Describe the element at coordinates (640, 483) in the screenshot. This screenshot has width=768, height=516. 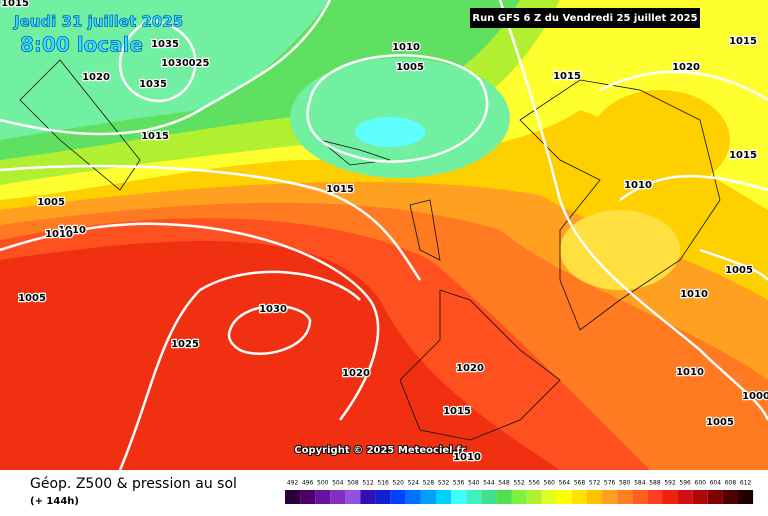
I see `legend-label: 584` at that location.